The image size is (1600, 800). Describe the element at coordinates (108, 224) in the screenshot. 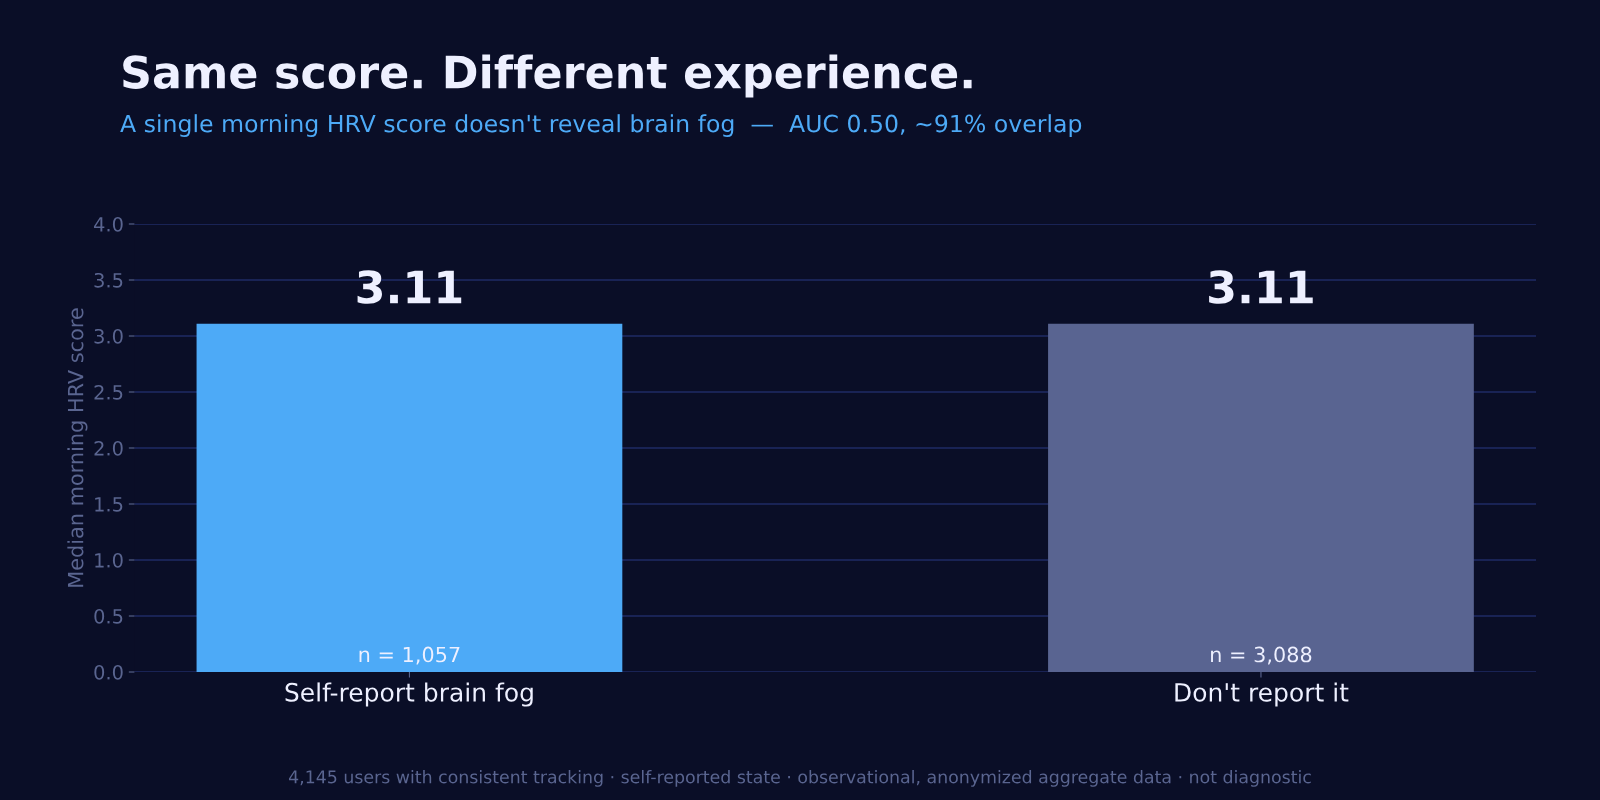

I see `y-tick-label: 4.0` at that location.